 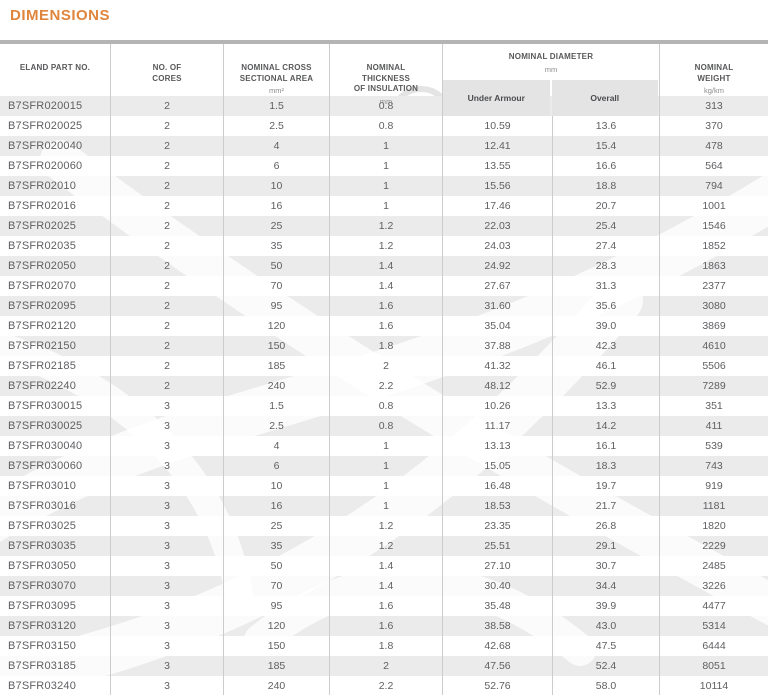 I want to click on table-row: B7SFR03050 3 50 1.4 27.10 30.7 2485, so click(x=384, y=566).